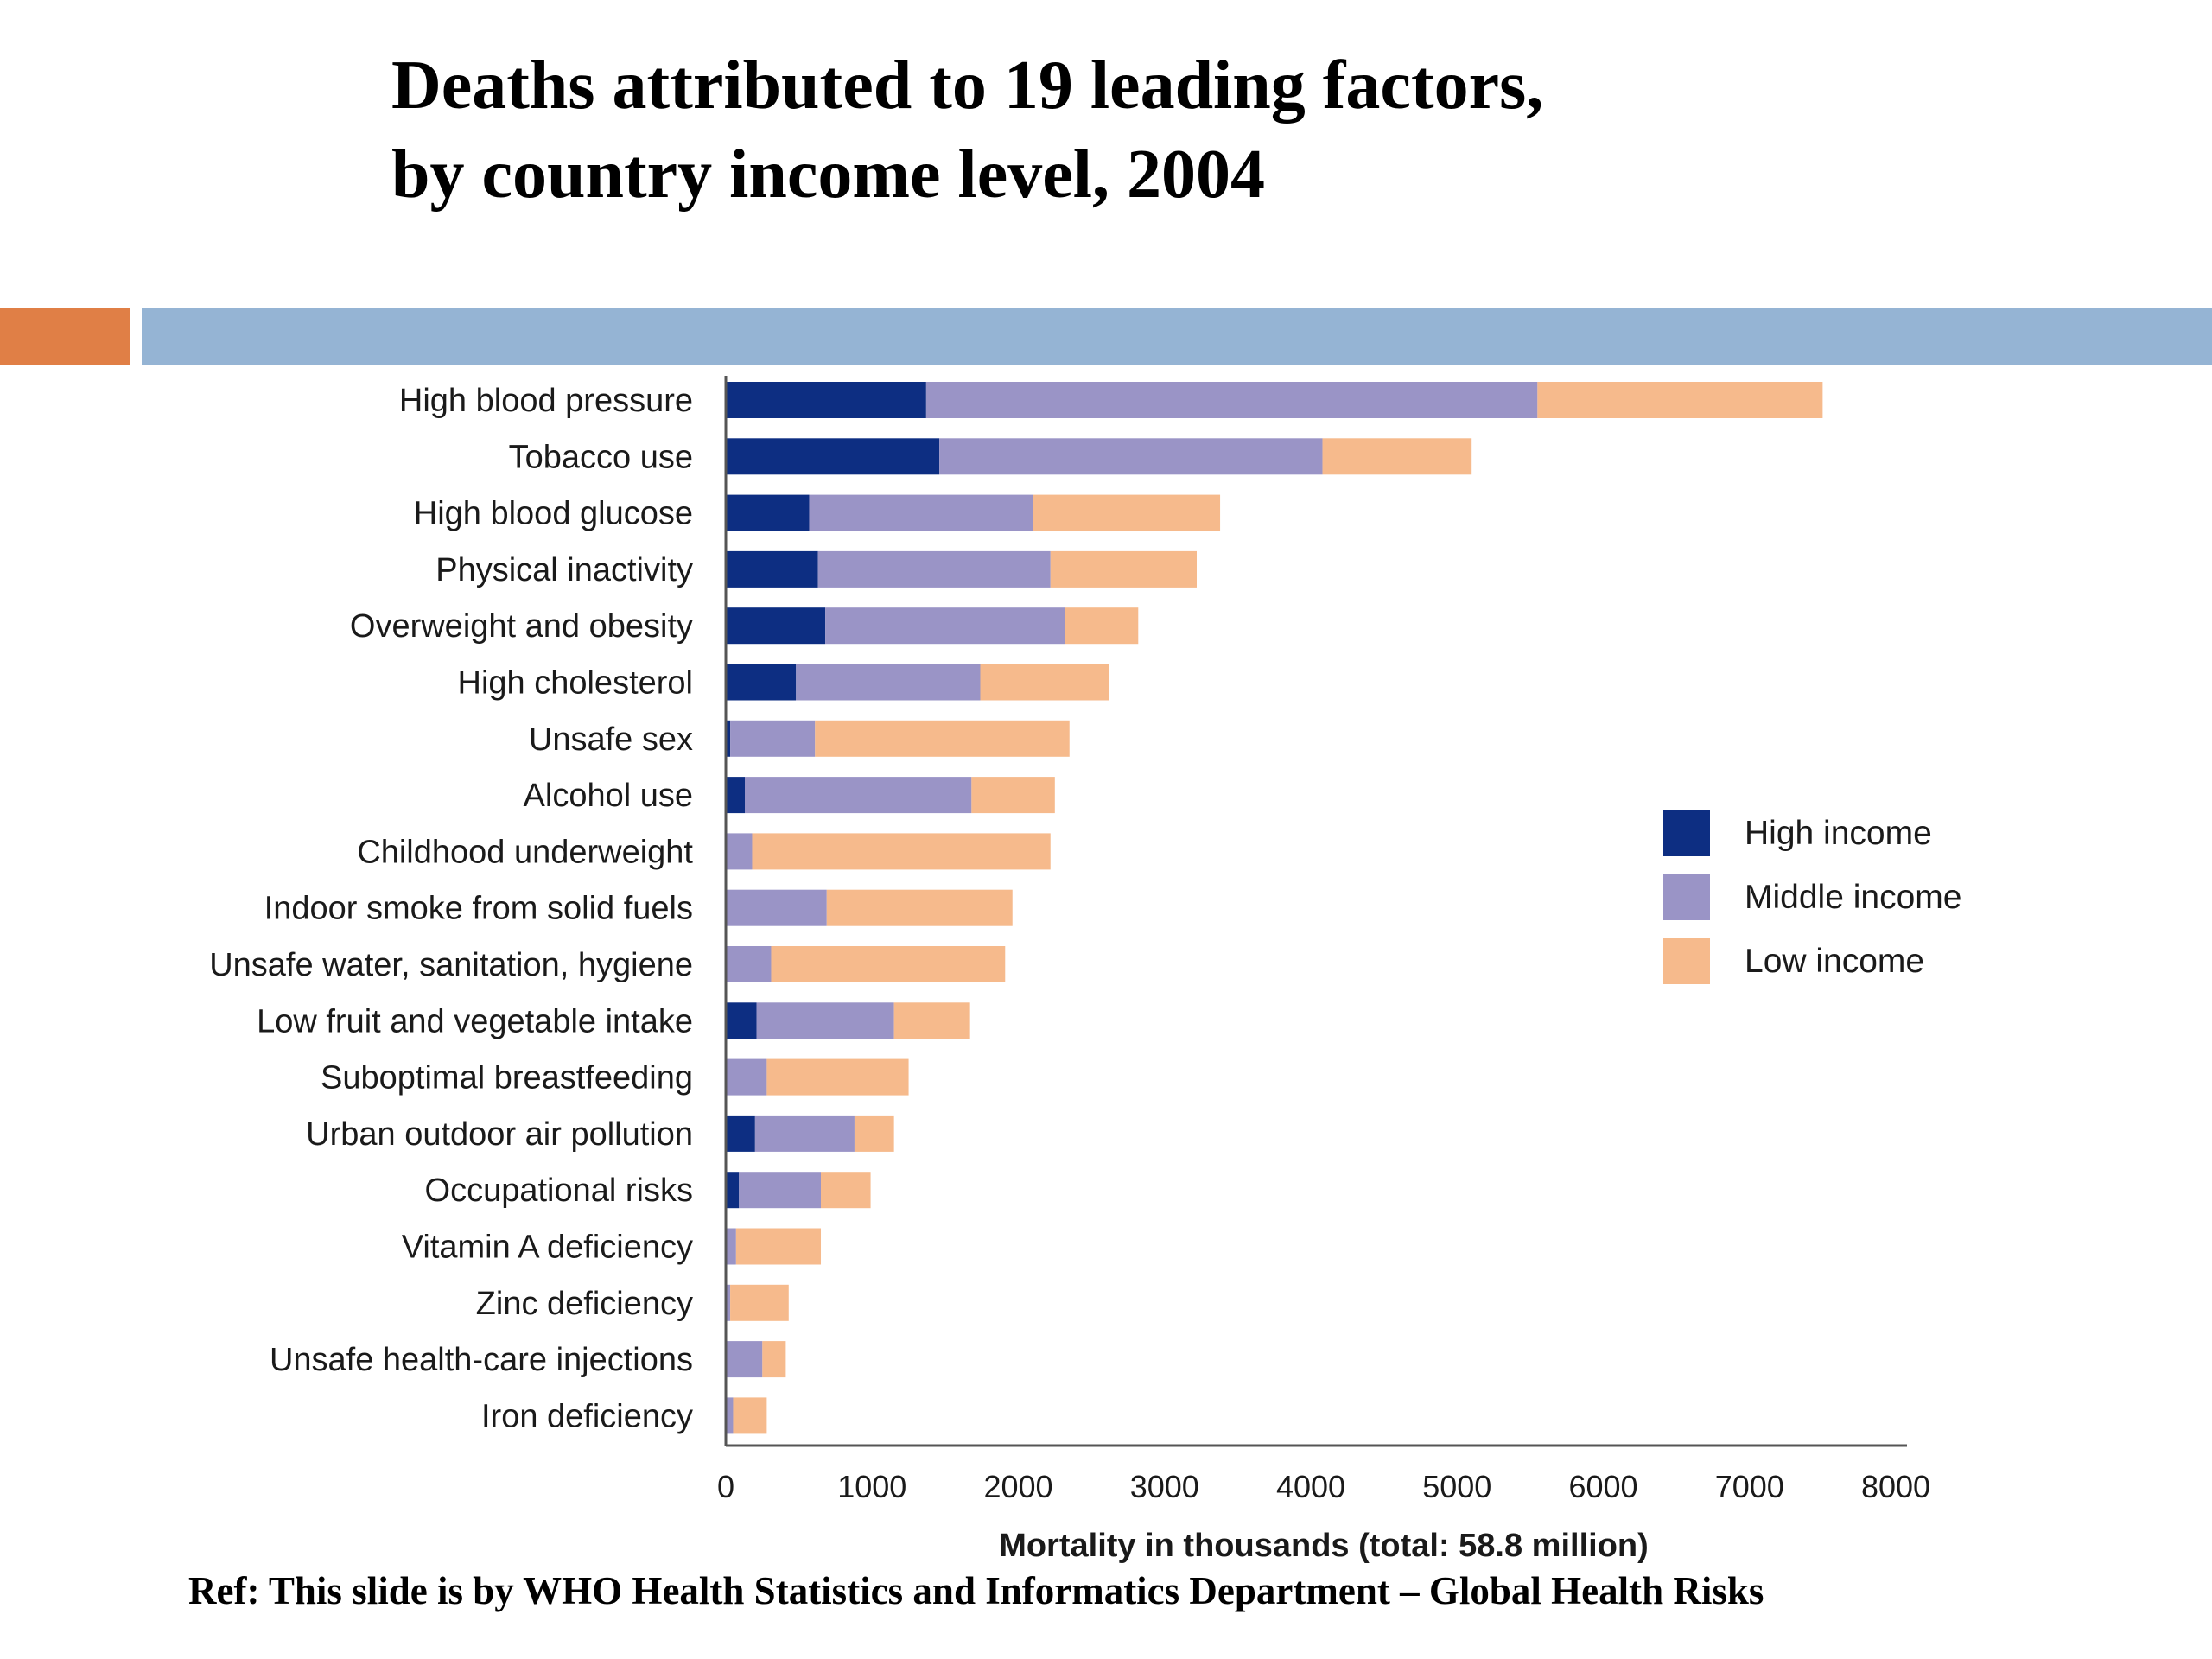  I want to click on x-tick-label: 6000, so click(1602, 1486).